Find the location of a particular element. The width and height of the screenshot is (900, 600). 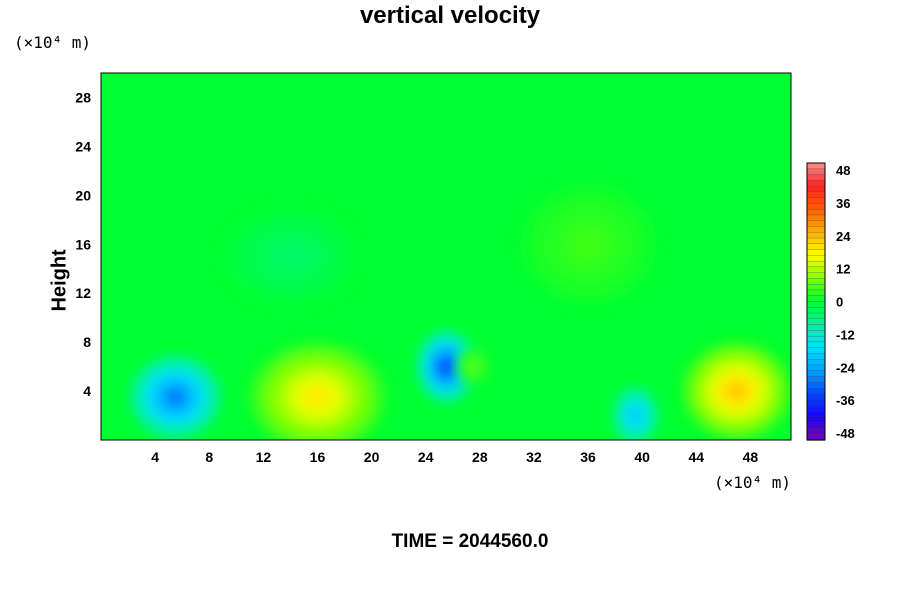

colorbar-tick-label: -36 is located at coordinates (845, 400).